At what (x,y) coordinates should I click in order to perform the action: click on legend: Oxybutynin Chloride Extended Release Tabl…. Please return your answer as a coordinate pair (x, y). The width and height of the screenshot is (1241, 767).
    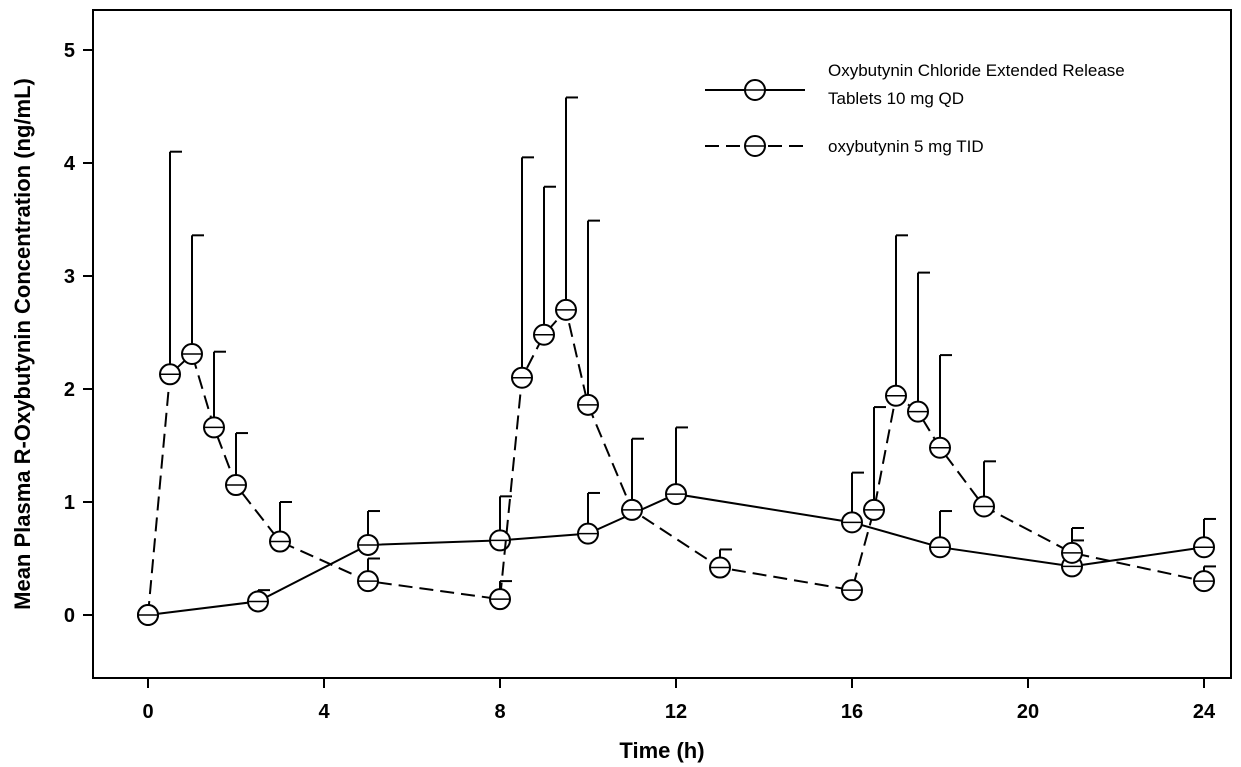
    Looking at the image, I should click on (915, 109).